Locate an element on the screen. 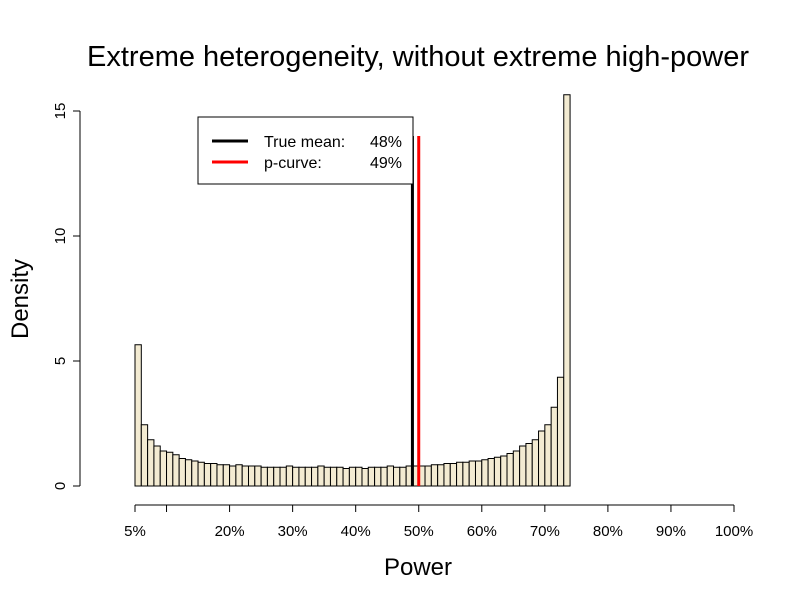 Image resolution: width=800 pixels, height=600 pixels. x-tick-label: 70% is located at coordinates (545, 531).